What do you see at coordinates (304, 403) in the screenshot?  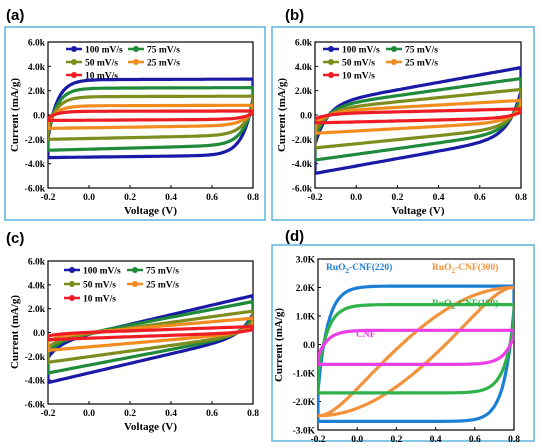 I see `y-tick-label: -2.0K` at bounding box center [304, 403].